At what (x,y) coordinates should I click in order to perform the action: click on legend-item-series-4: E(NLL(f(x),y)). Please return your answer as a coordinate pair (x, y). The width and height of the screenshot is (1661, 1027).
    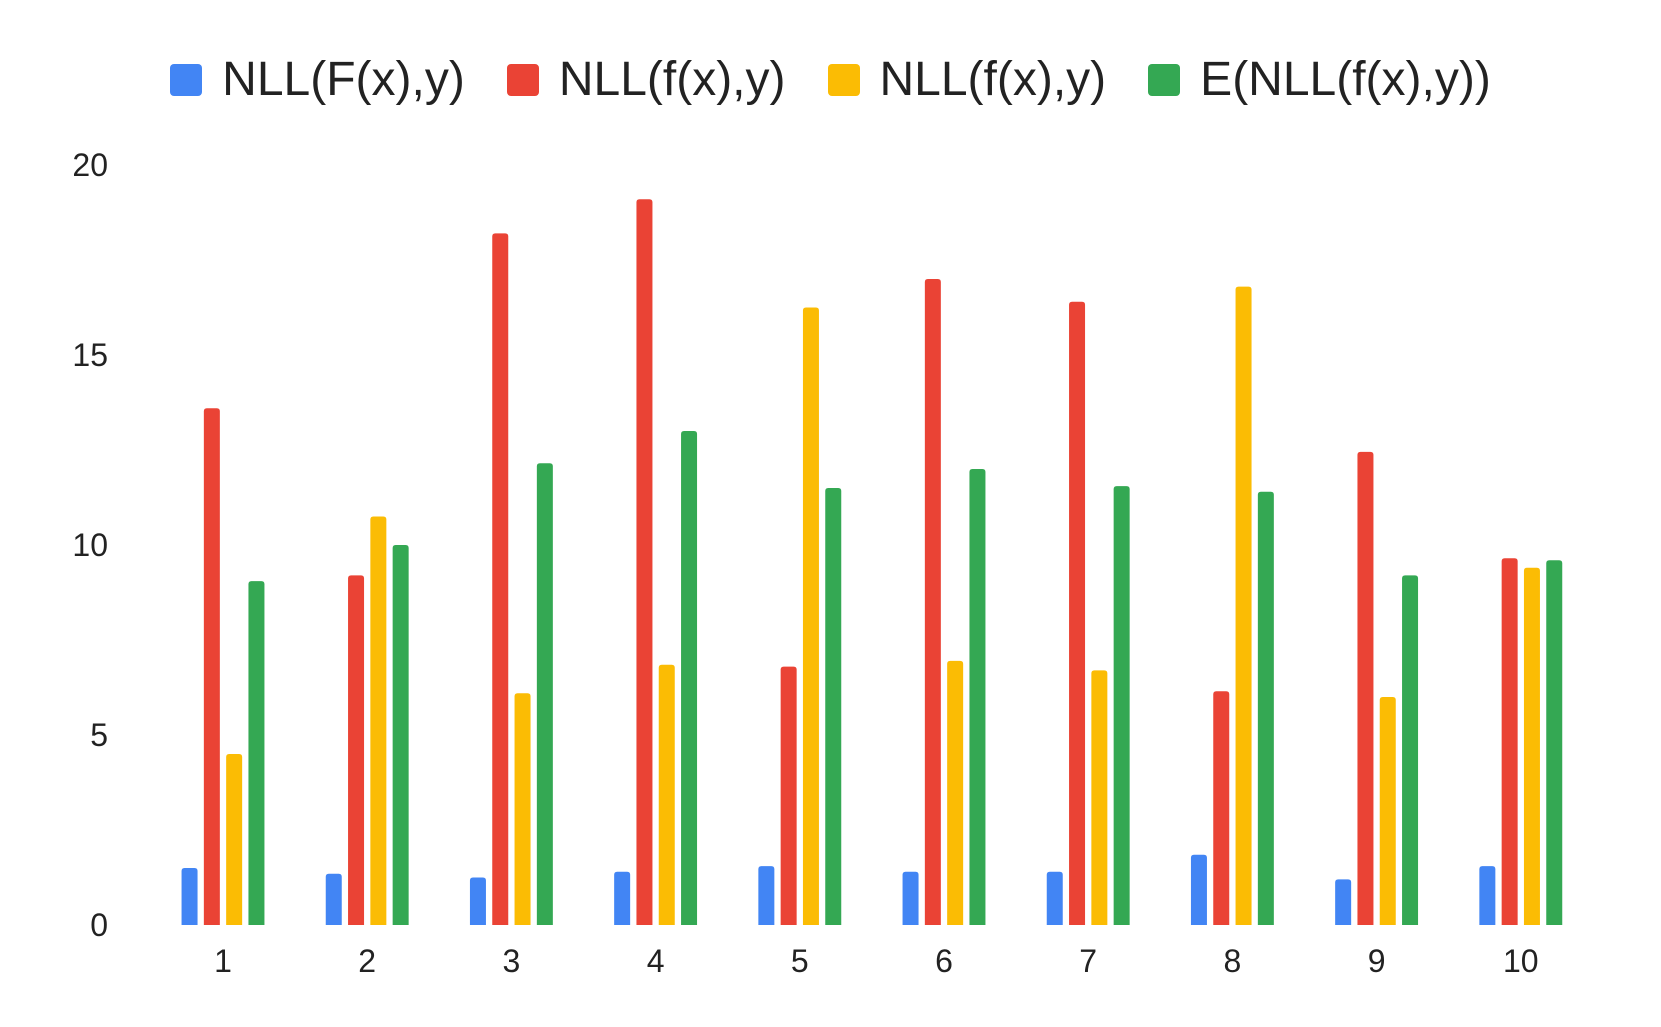
    Looking at the image, I should click on (1319, 79).